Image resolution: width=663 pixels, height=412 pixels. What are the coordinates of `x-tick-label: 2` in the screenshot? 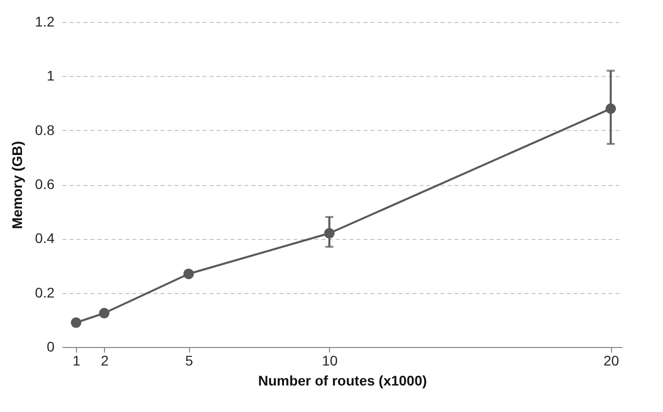 It's located at (104, 360).